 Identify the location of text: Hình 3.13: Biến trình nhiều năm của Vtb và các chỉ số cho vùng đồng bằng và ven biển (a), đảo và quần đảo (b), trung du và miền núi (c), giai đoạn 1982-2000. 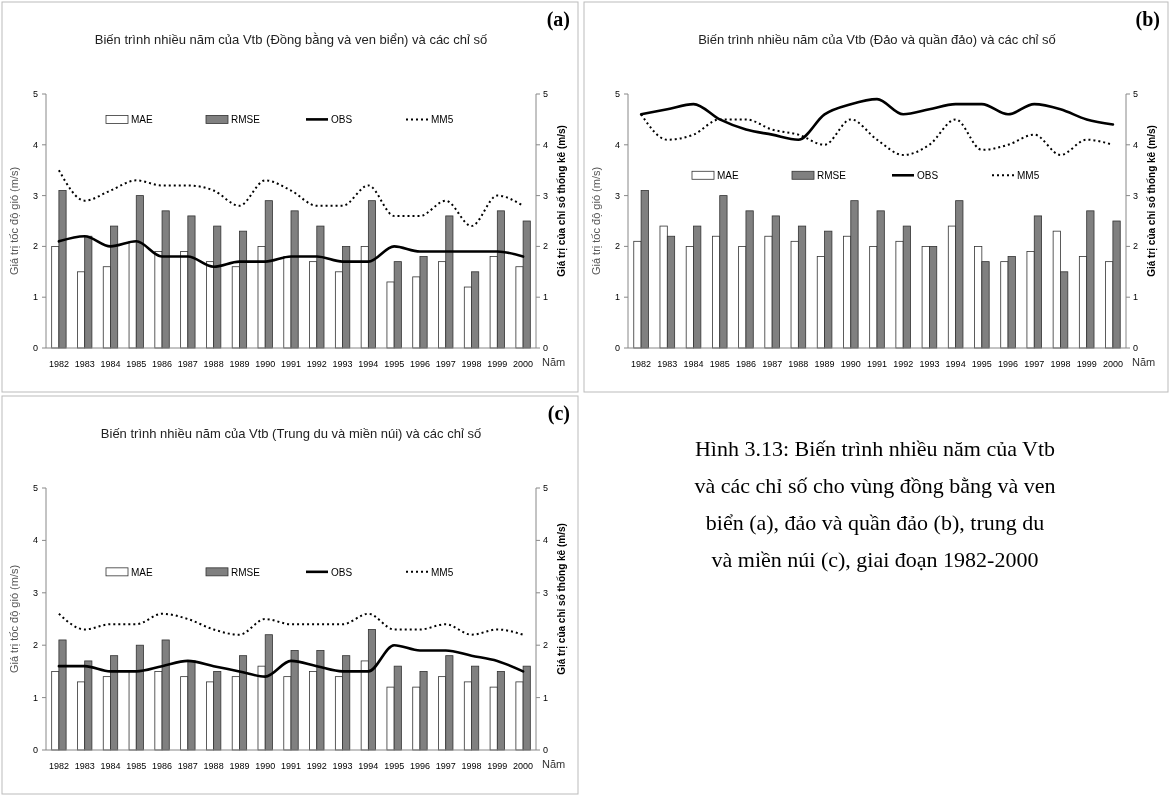
(875, 504).